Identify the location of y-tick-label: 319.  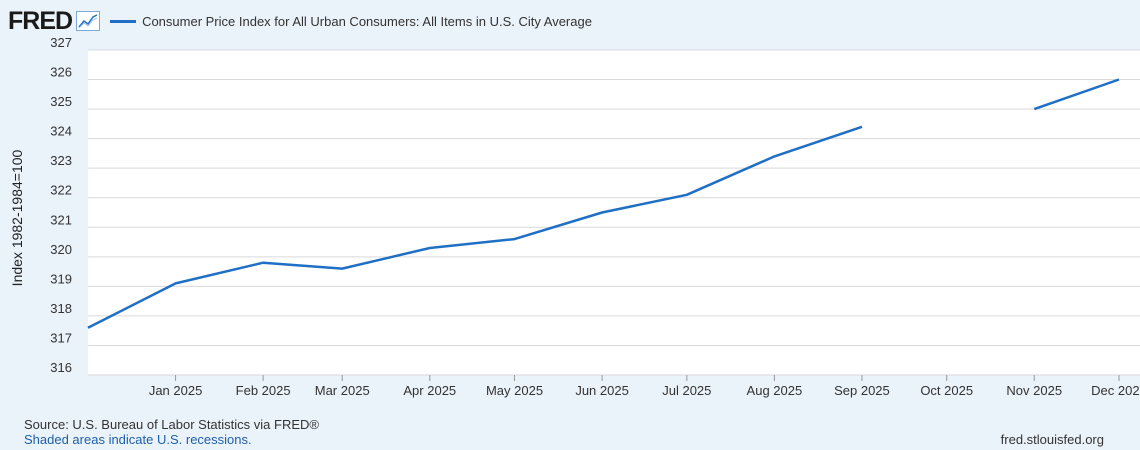
(61, 278).